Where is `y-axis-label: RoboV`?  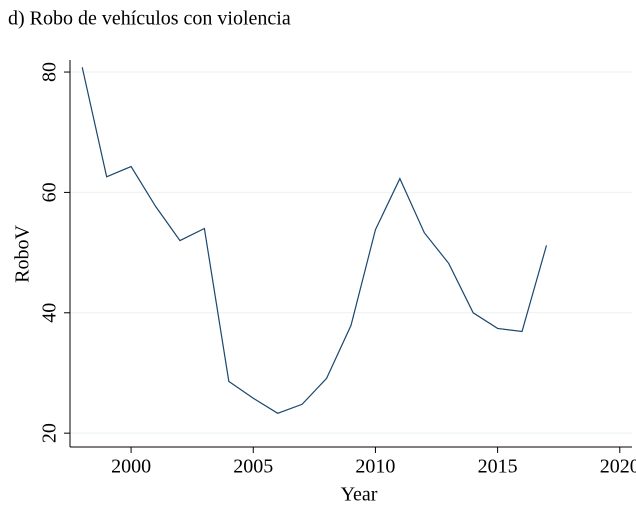 y-axis-label: RoboV is located at coordinates (23, 254).